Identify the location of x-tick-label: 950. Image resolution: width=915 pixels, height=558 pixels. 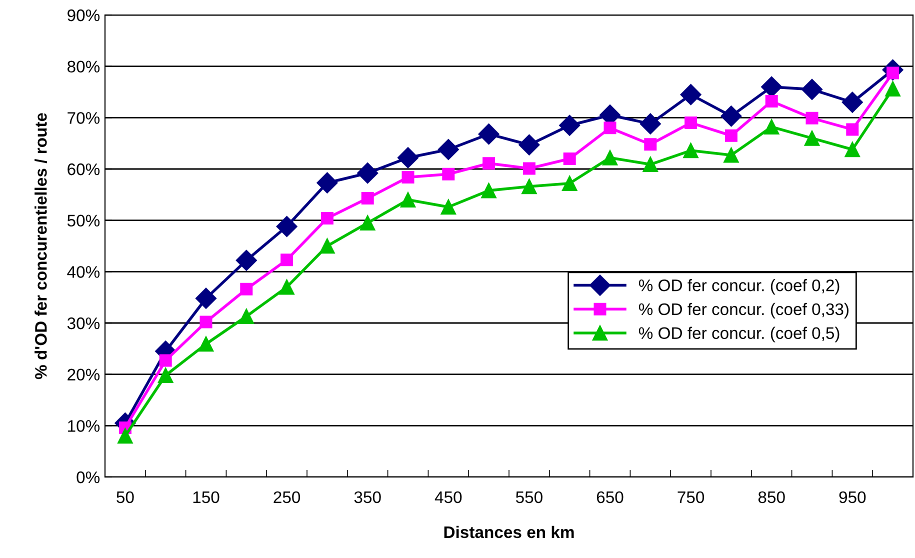
(852, 497).